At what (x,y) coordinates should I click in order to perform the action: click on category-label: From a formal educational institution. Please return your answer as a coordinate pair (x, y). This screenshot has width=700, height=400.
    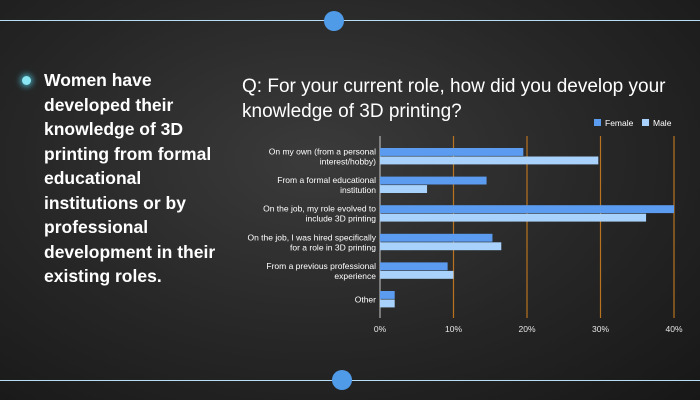
    Looking at the image, I should click on (326, 185).